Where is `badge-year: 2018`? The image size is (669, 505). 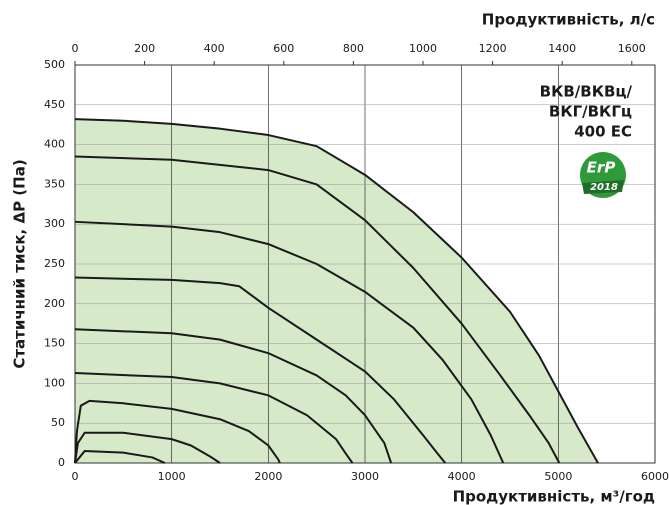 badge-year: 2018 is located at coordinates (604, 187).